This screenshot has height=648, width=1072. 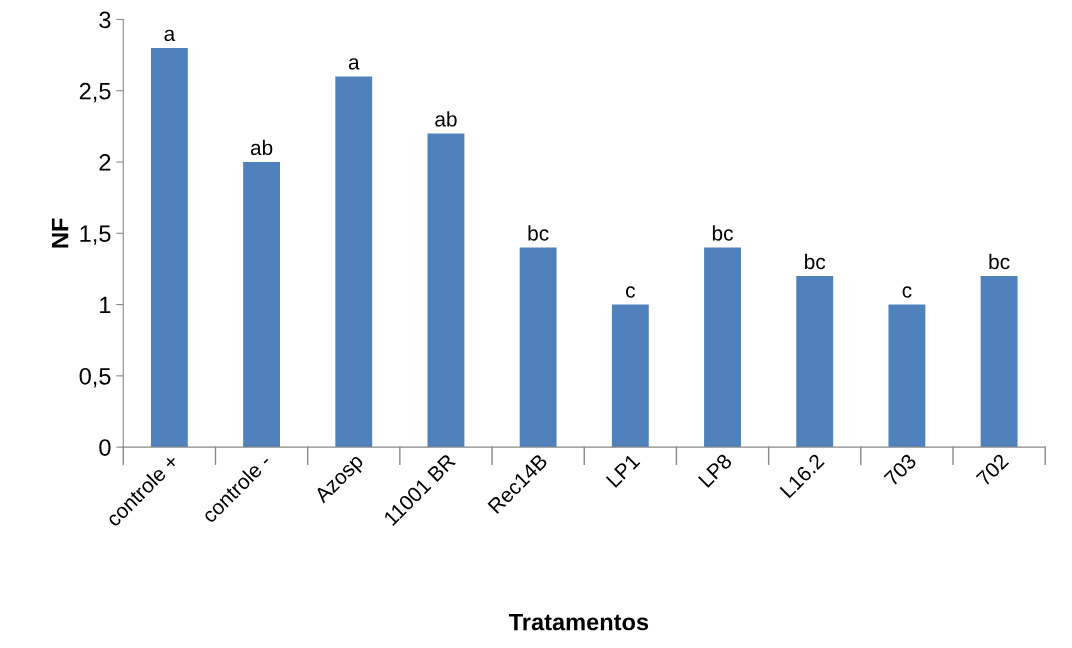 What do you see at coordinates (715, 470) in the screenshot?
I see `x-tick-label: LP8` at bounding box center [715, 470].